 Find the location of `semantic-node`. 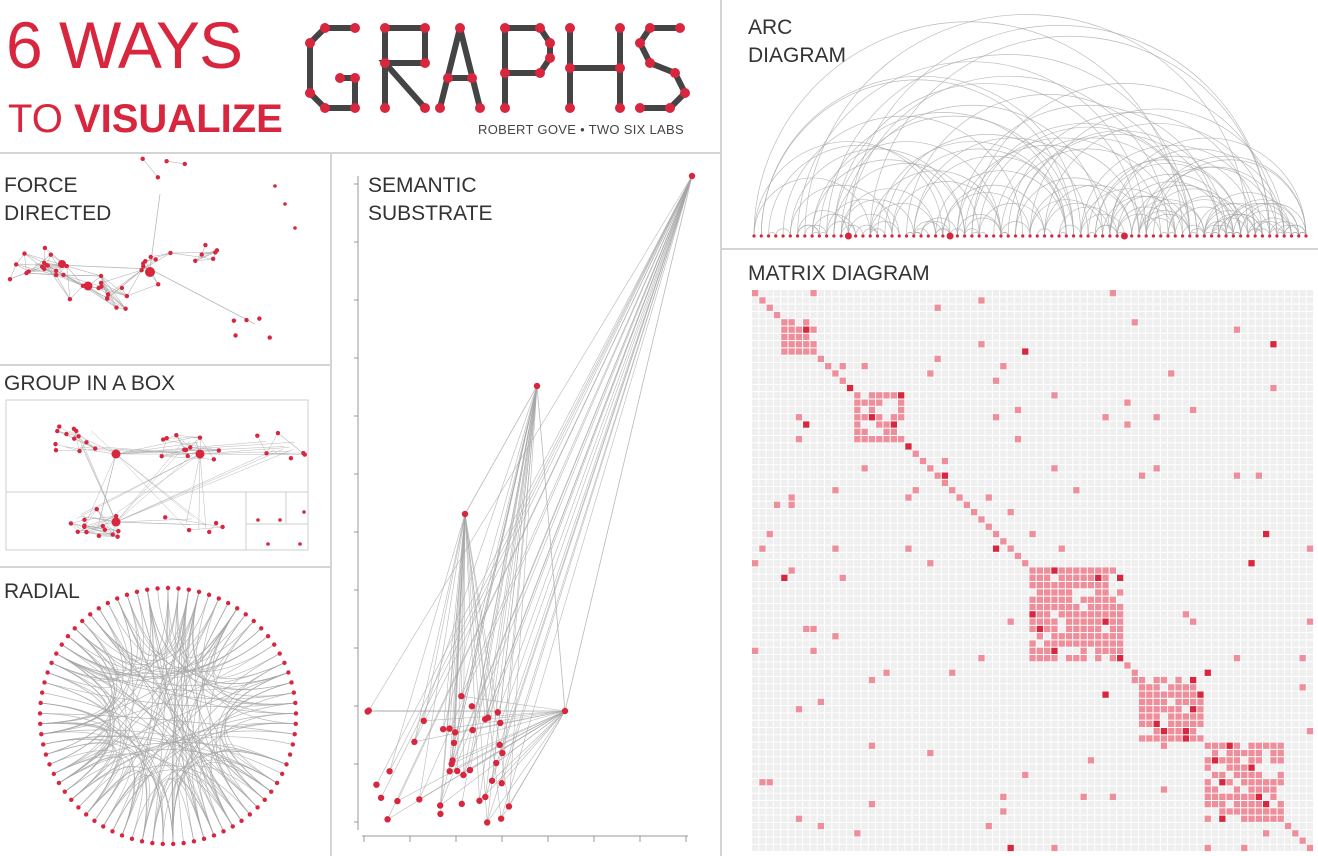

semantic-node is located at coordinates (492, 780).